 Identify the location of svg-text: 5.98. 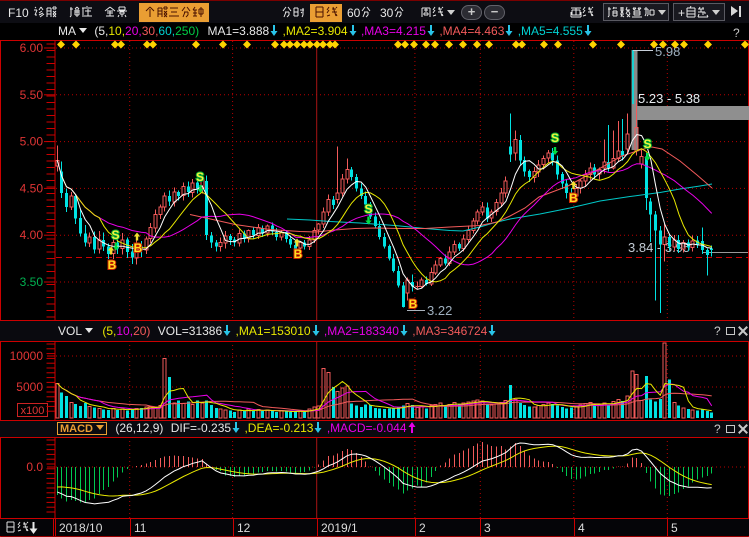
(667, 51).